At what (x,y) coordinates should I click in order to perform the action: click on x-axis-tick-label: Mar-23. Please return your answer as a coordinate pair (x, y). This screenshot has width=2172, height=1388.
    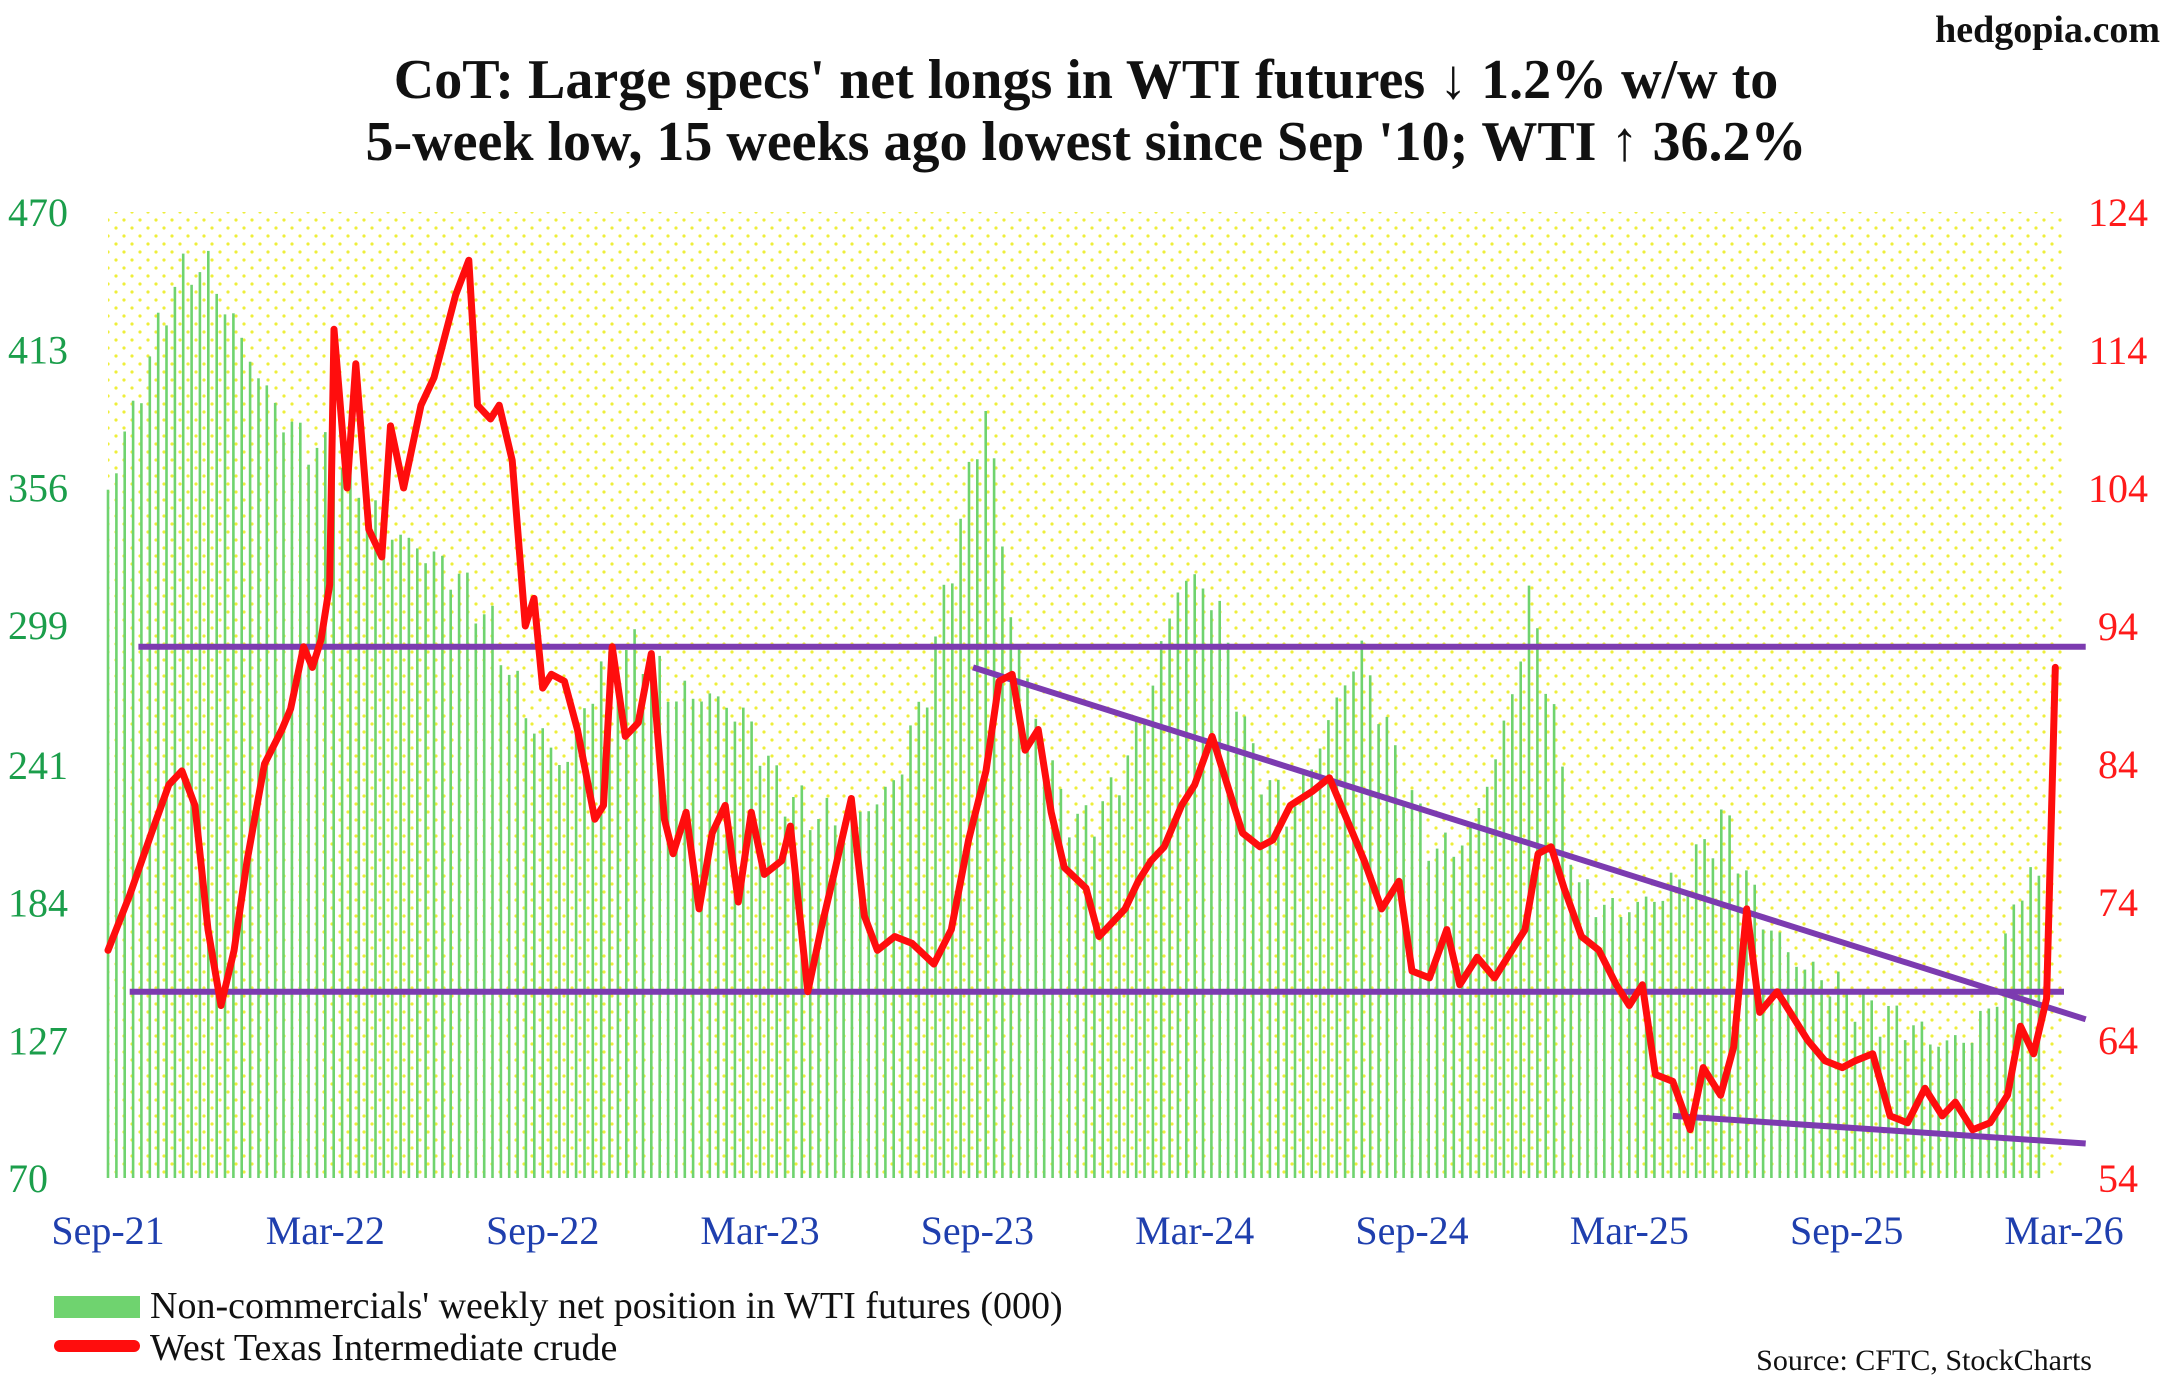
    Looking at the image, I should click on (759, 1230).